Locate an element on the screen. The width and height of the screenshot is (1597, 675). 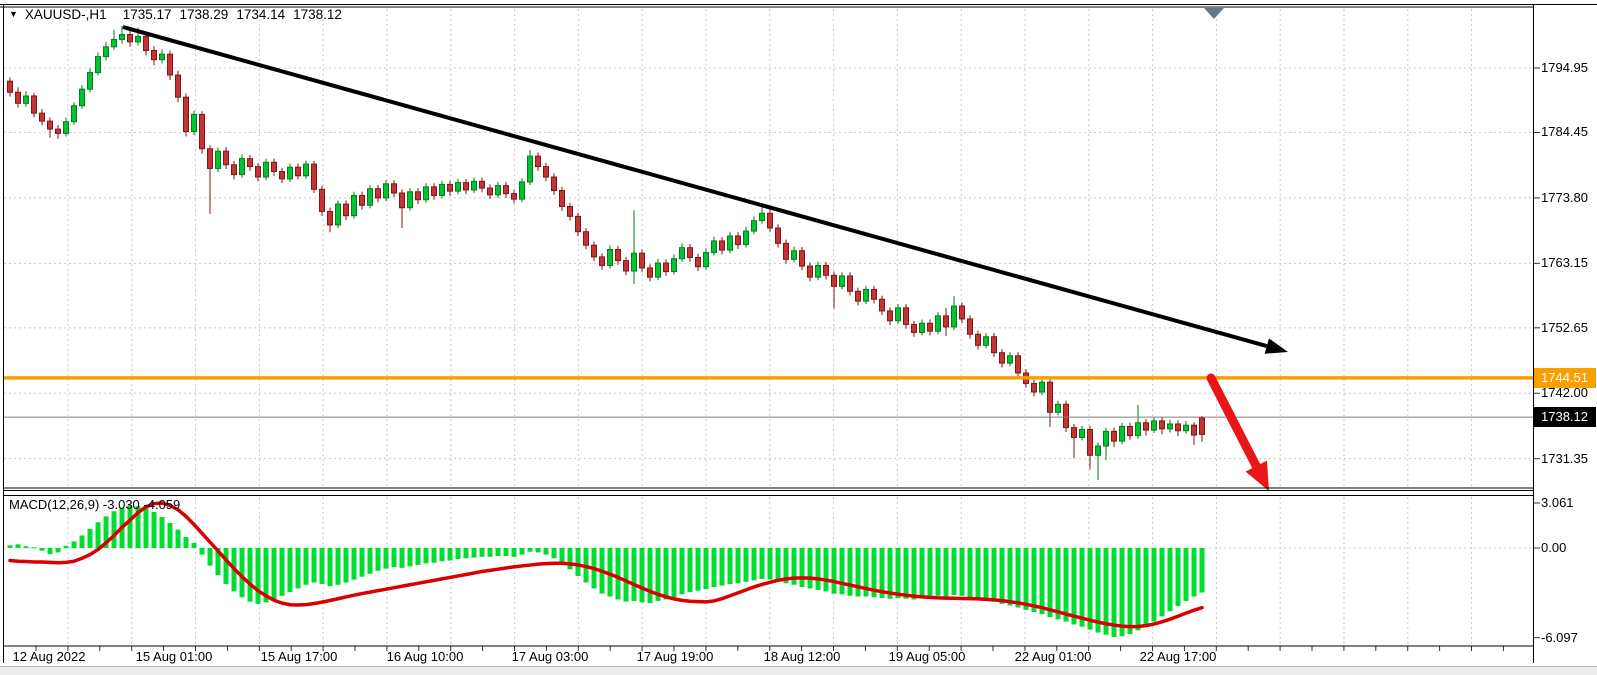
time-axis-label: 22 Aug 01:00 is located at coordinates (1053, 656).